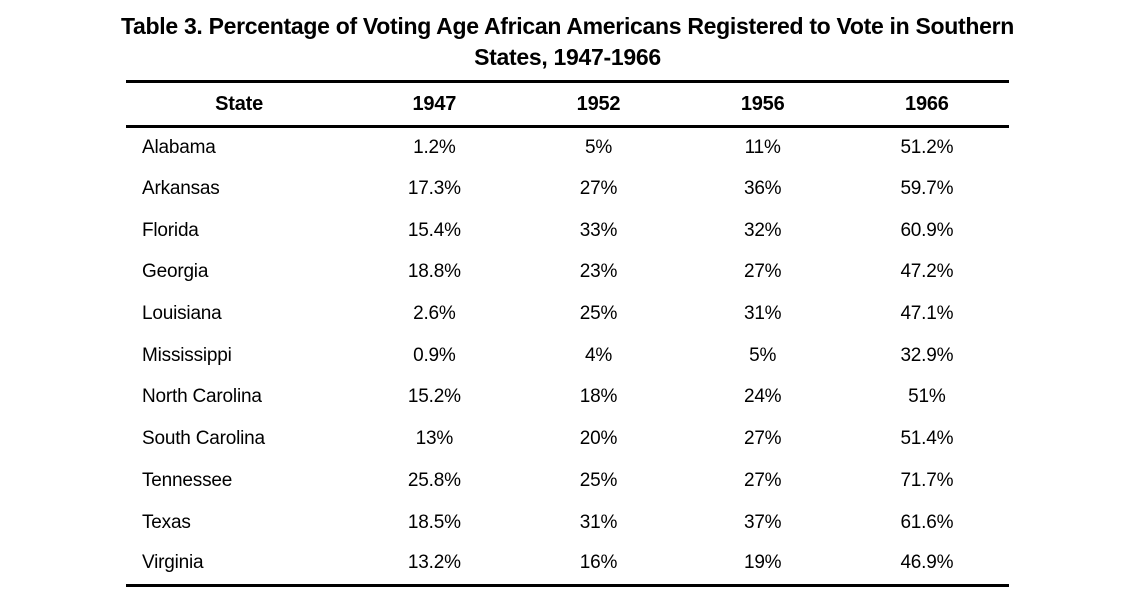 This screenshot has width=1135, height=613. Describe the element at coordinates (598, 439) in the screenshot. I see `value-cell: 20%` at that location.